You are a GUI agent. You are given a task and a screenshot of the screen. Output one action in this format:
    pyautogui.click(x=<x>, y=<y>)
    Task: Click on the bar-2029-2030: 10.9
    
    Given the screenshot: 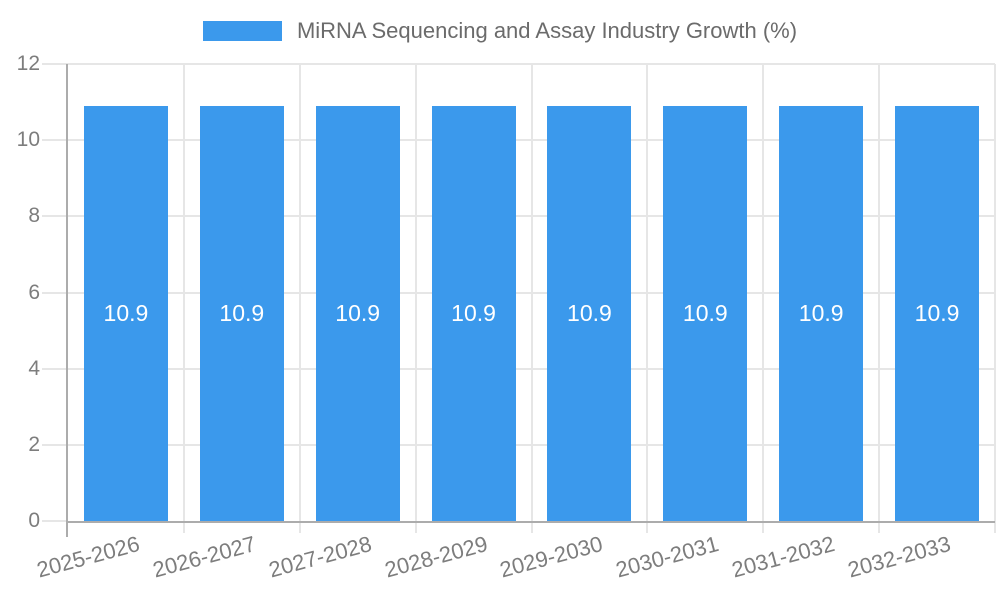 What is the action you would take?
    pyautogui.click(x=589, y=313)
    